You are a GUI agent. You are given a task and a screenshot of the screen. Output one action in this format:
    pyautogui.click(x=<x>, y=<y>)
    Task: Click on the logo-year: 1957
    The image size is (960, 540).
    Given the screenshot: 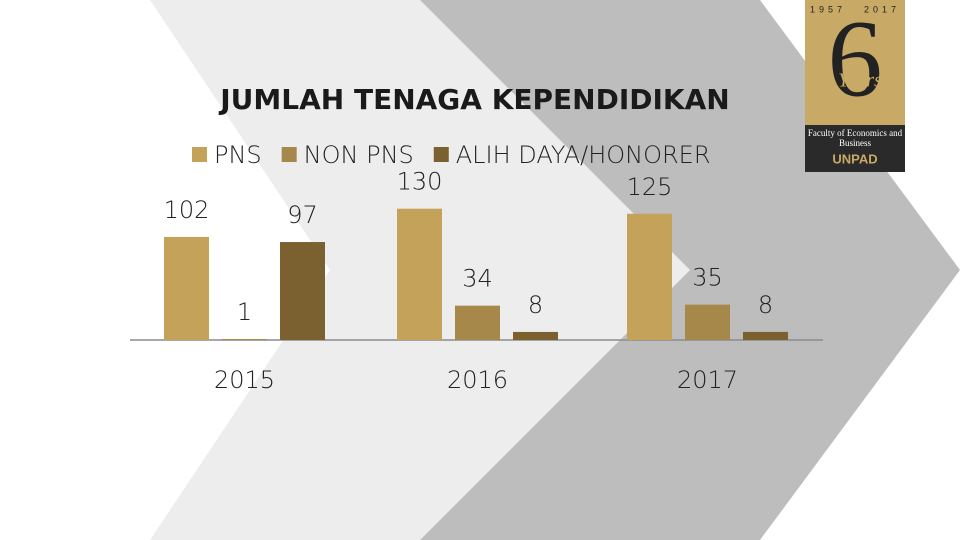 What is the action you would take?
    pyautogui.click(x=828, y=9)
    